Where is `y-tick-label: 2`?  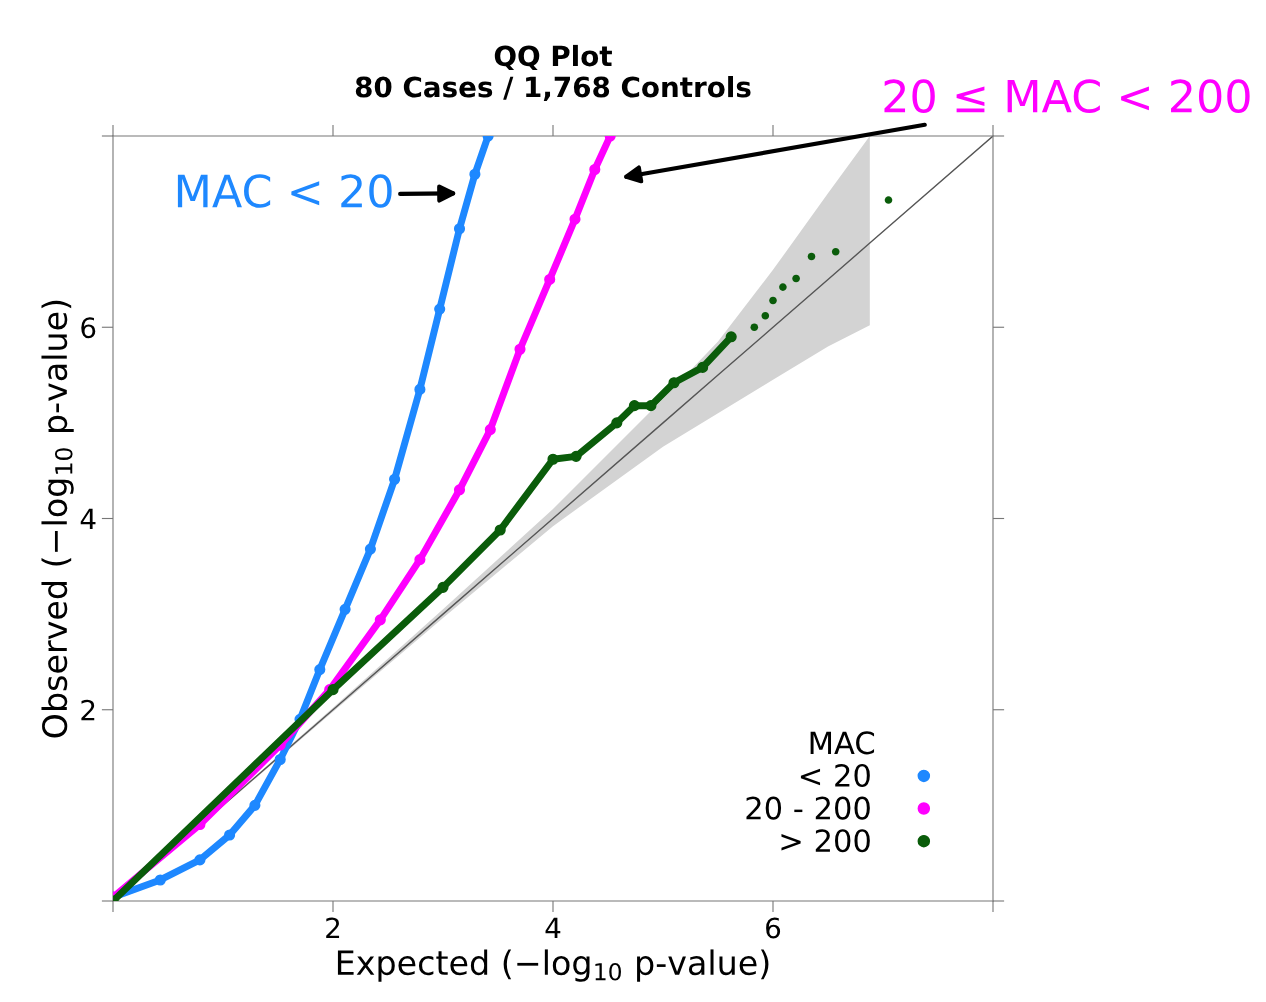
y-tick-label: 2 is located at coordinates (88, 710).